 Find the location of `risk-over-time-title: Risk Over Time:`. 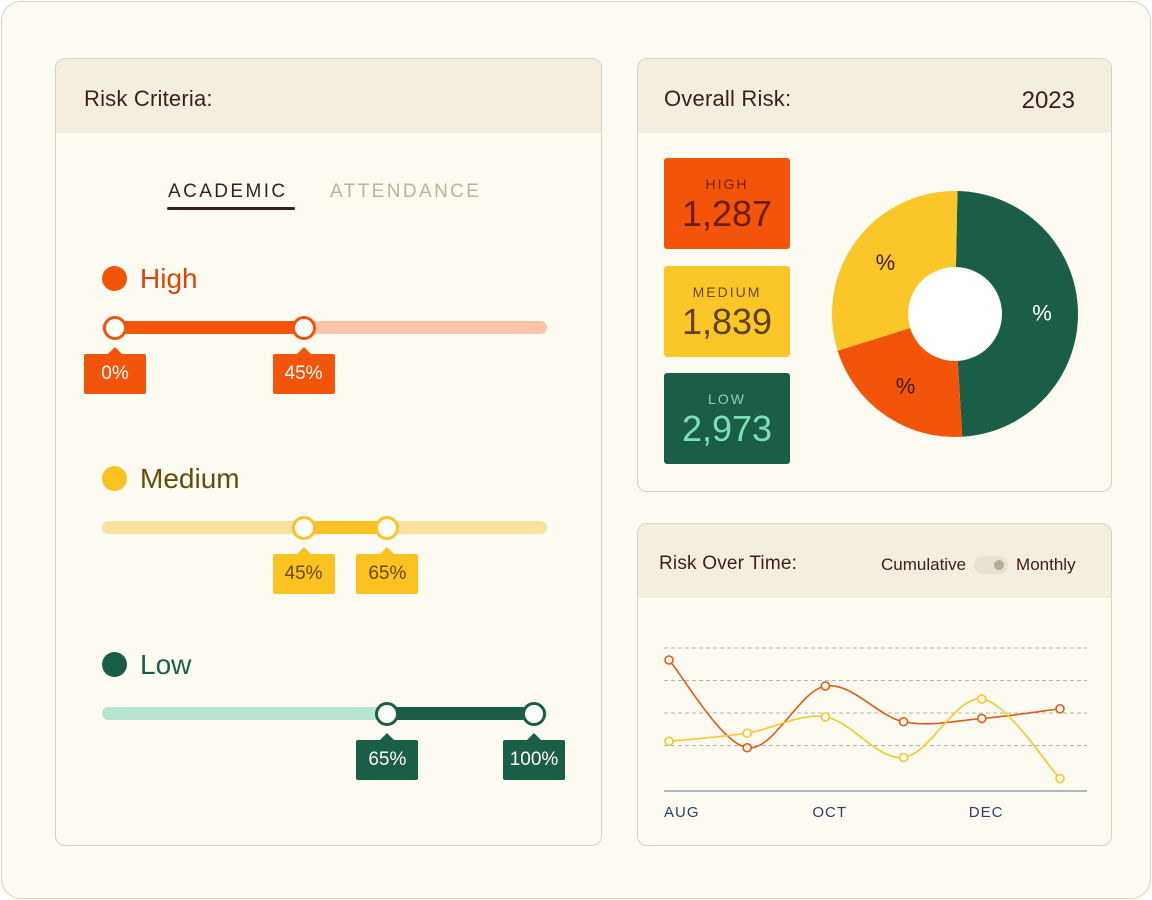

risk-over-time-title: Risk Over Time: is located at coordinates (728, 563).